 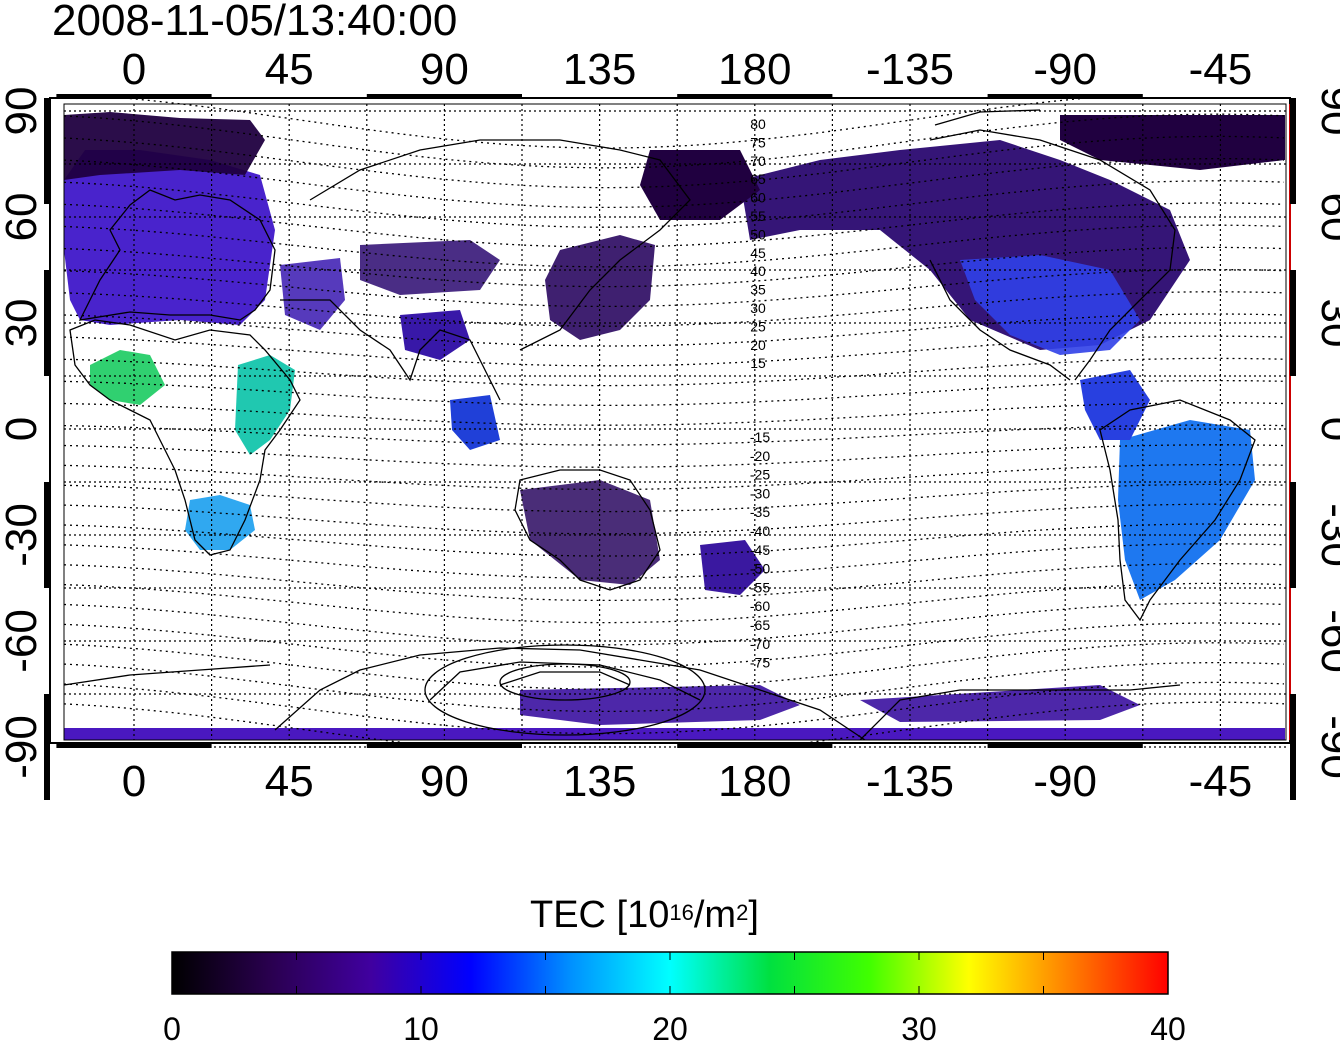 I want to click on colorbar-tick-label: 10, so click(x=421, y=1026).